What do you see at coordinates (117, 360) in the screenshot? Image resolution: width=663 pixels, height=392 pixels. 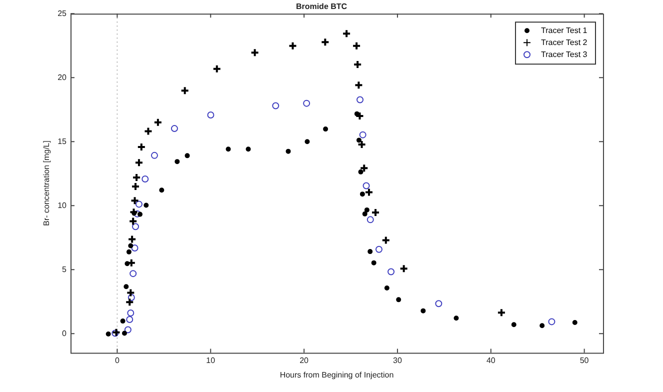 I see `x-tick-label: 0` at bounding box center [117, 360].